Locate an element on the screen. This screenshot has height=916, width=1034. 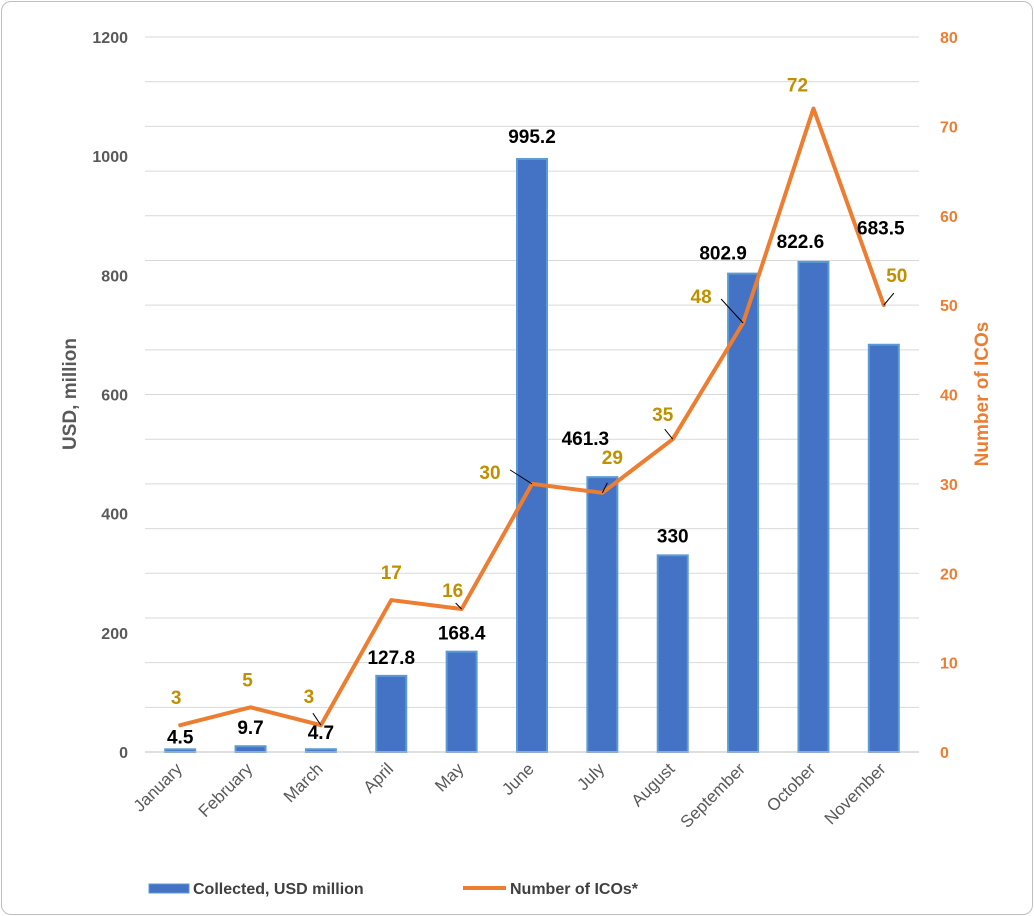
bar-data-label: 995.2 is located at coordinates (532, 137).